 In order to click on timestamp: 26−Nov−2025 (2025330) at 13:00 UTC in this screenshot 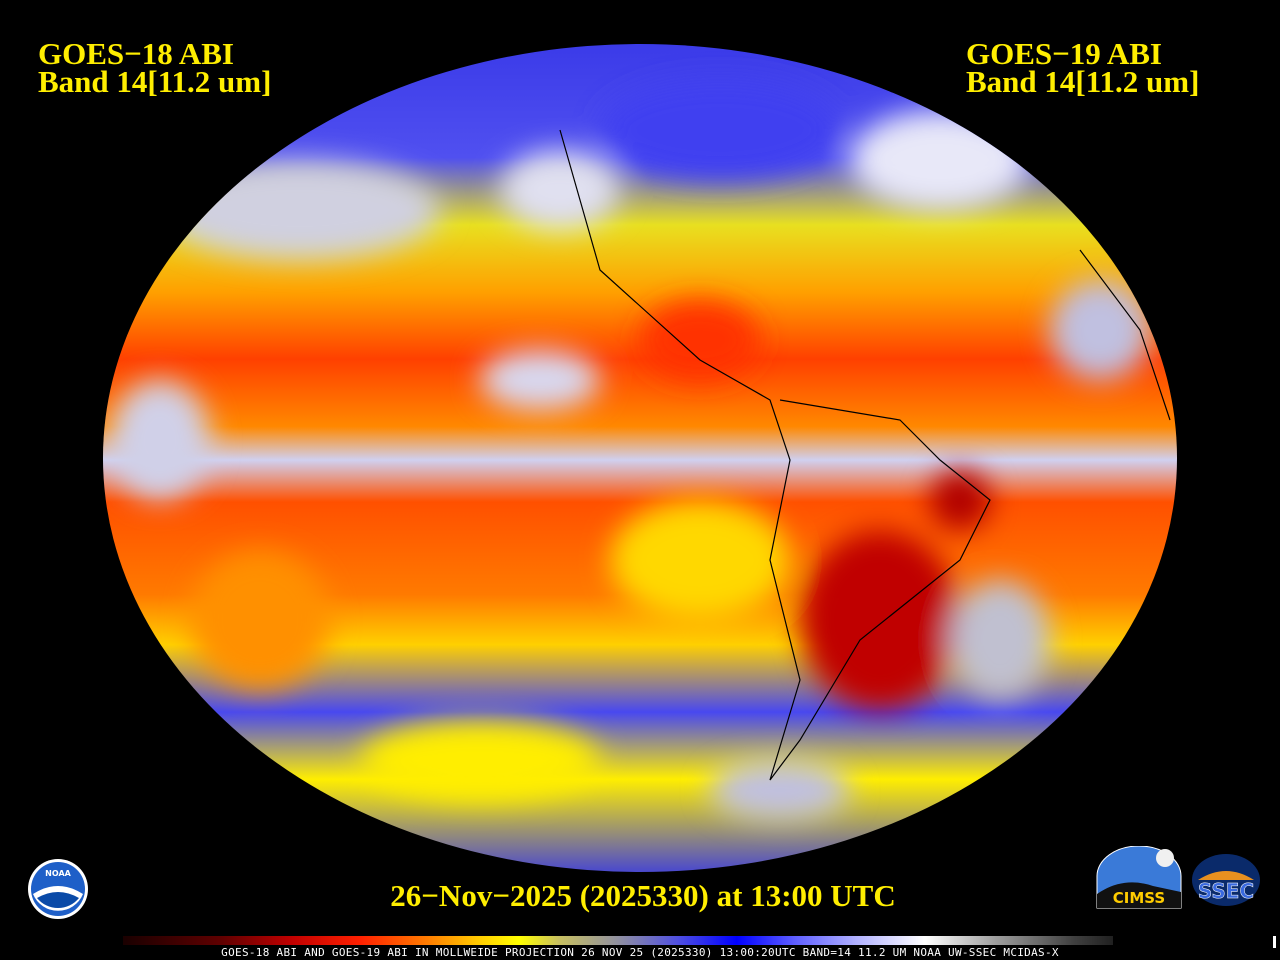, I will do `click(643, 895)`.